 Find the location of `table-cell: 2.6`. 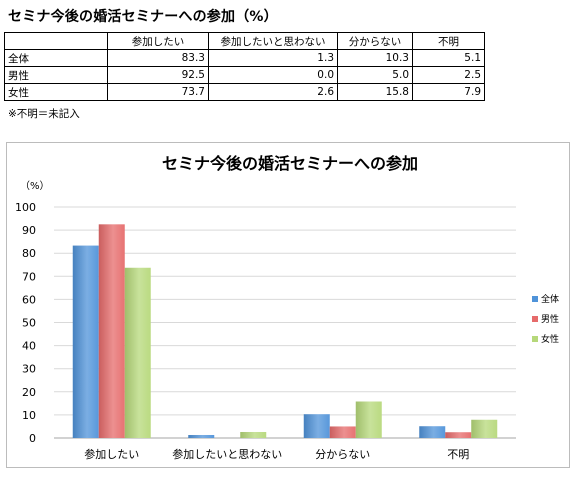

table-cell: 2.6 is located at coordinates (273, 92).